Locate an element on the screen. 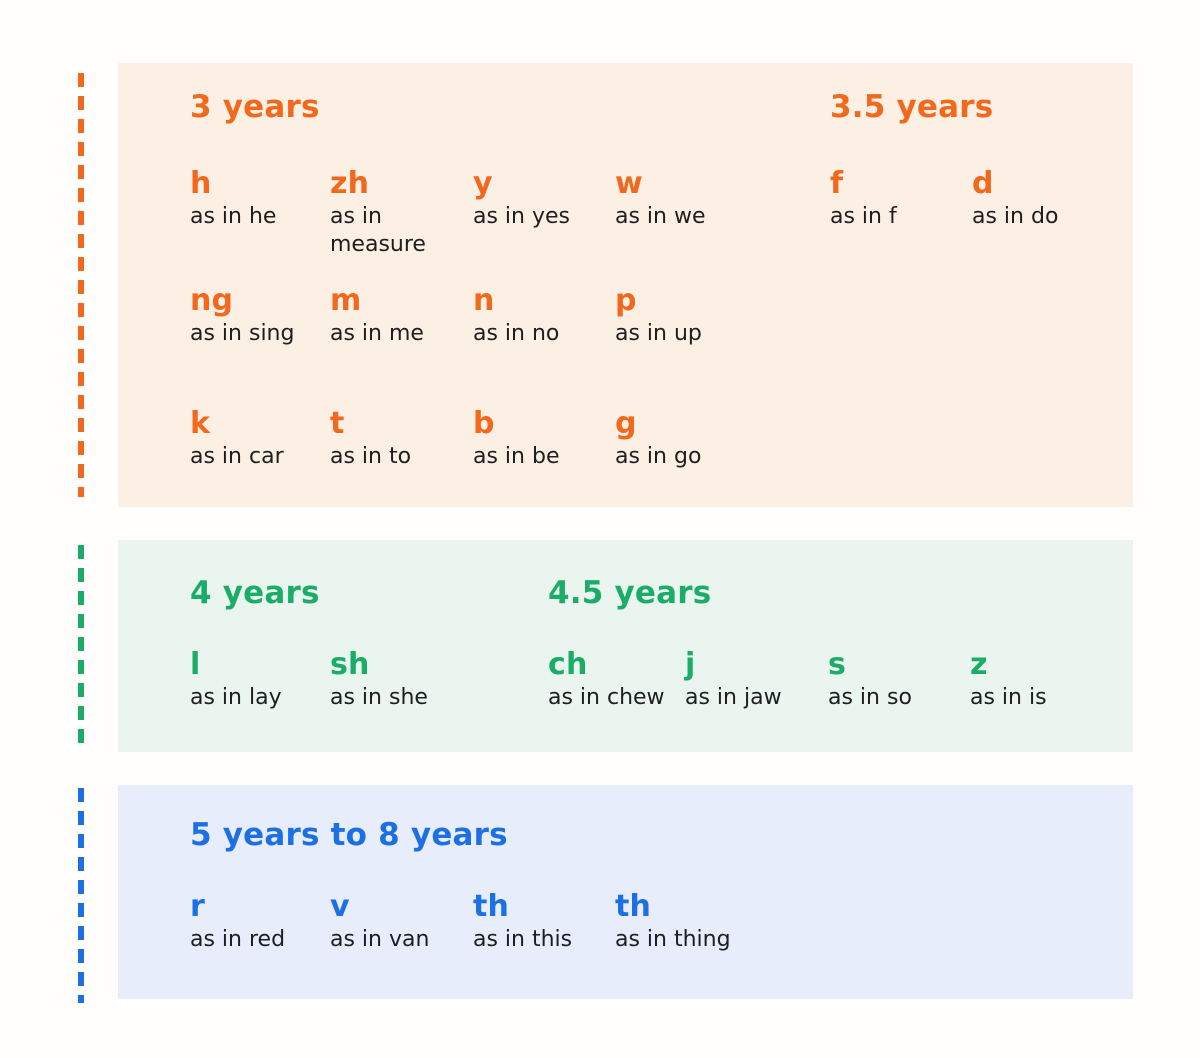 This screenshot has height=1058, width=1200. timeline-rail-green is located at coordinates (81, 646).